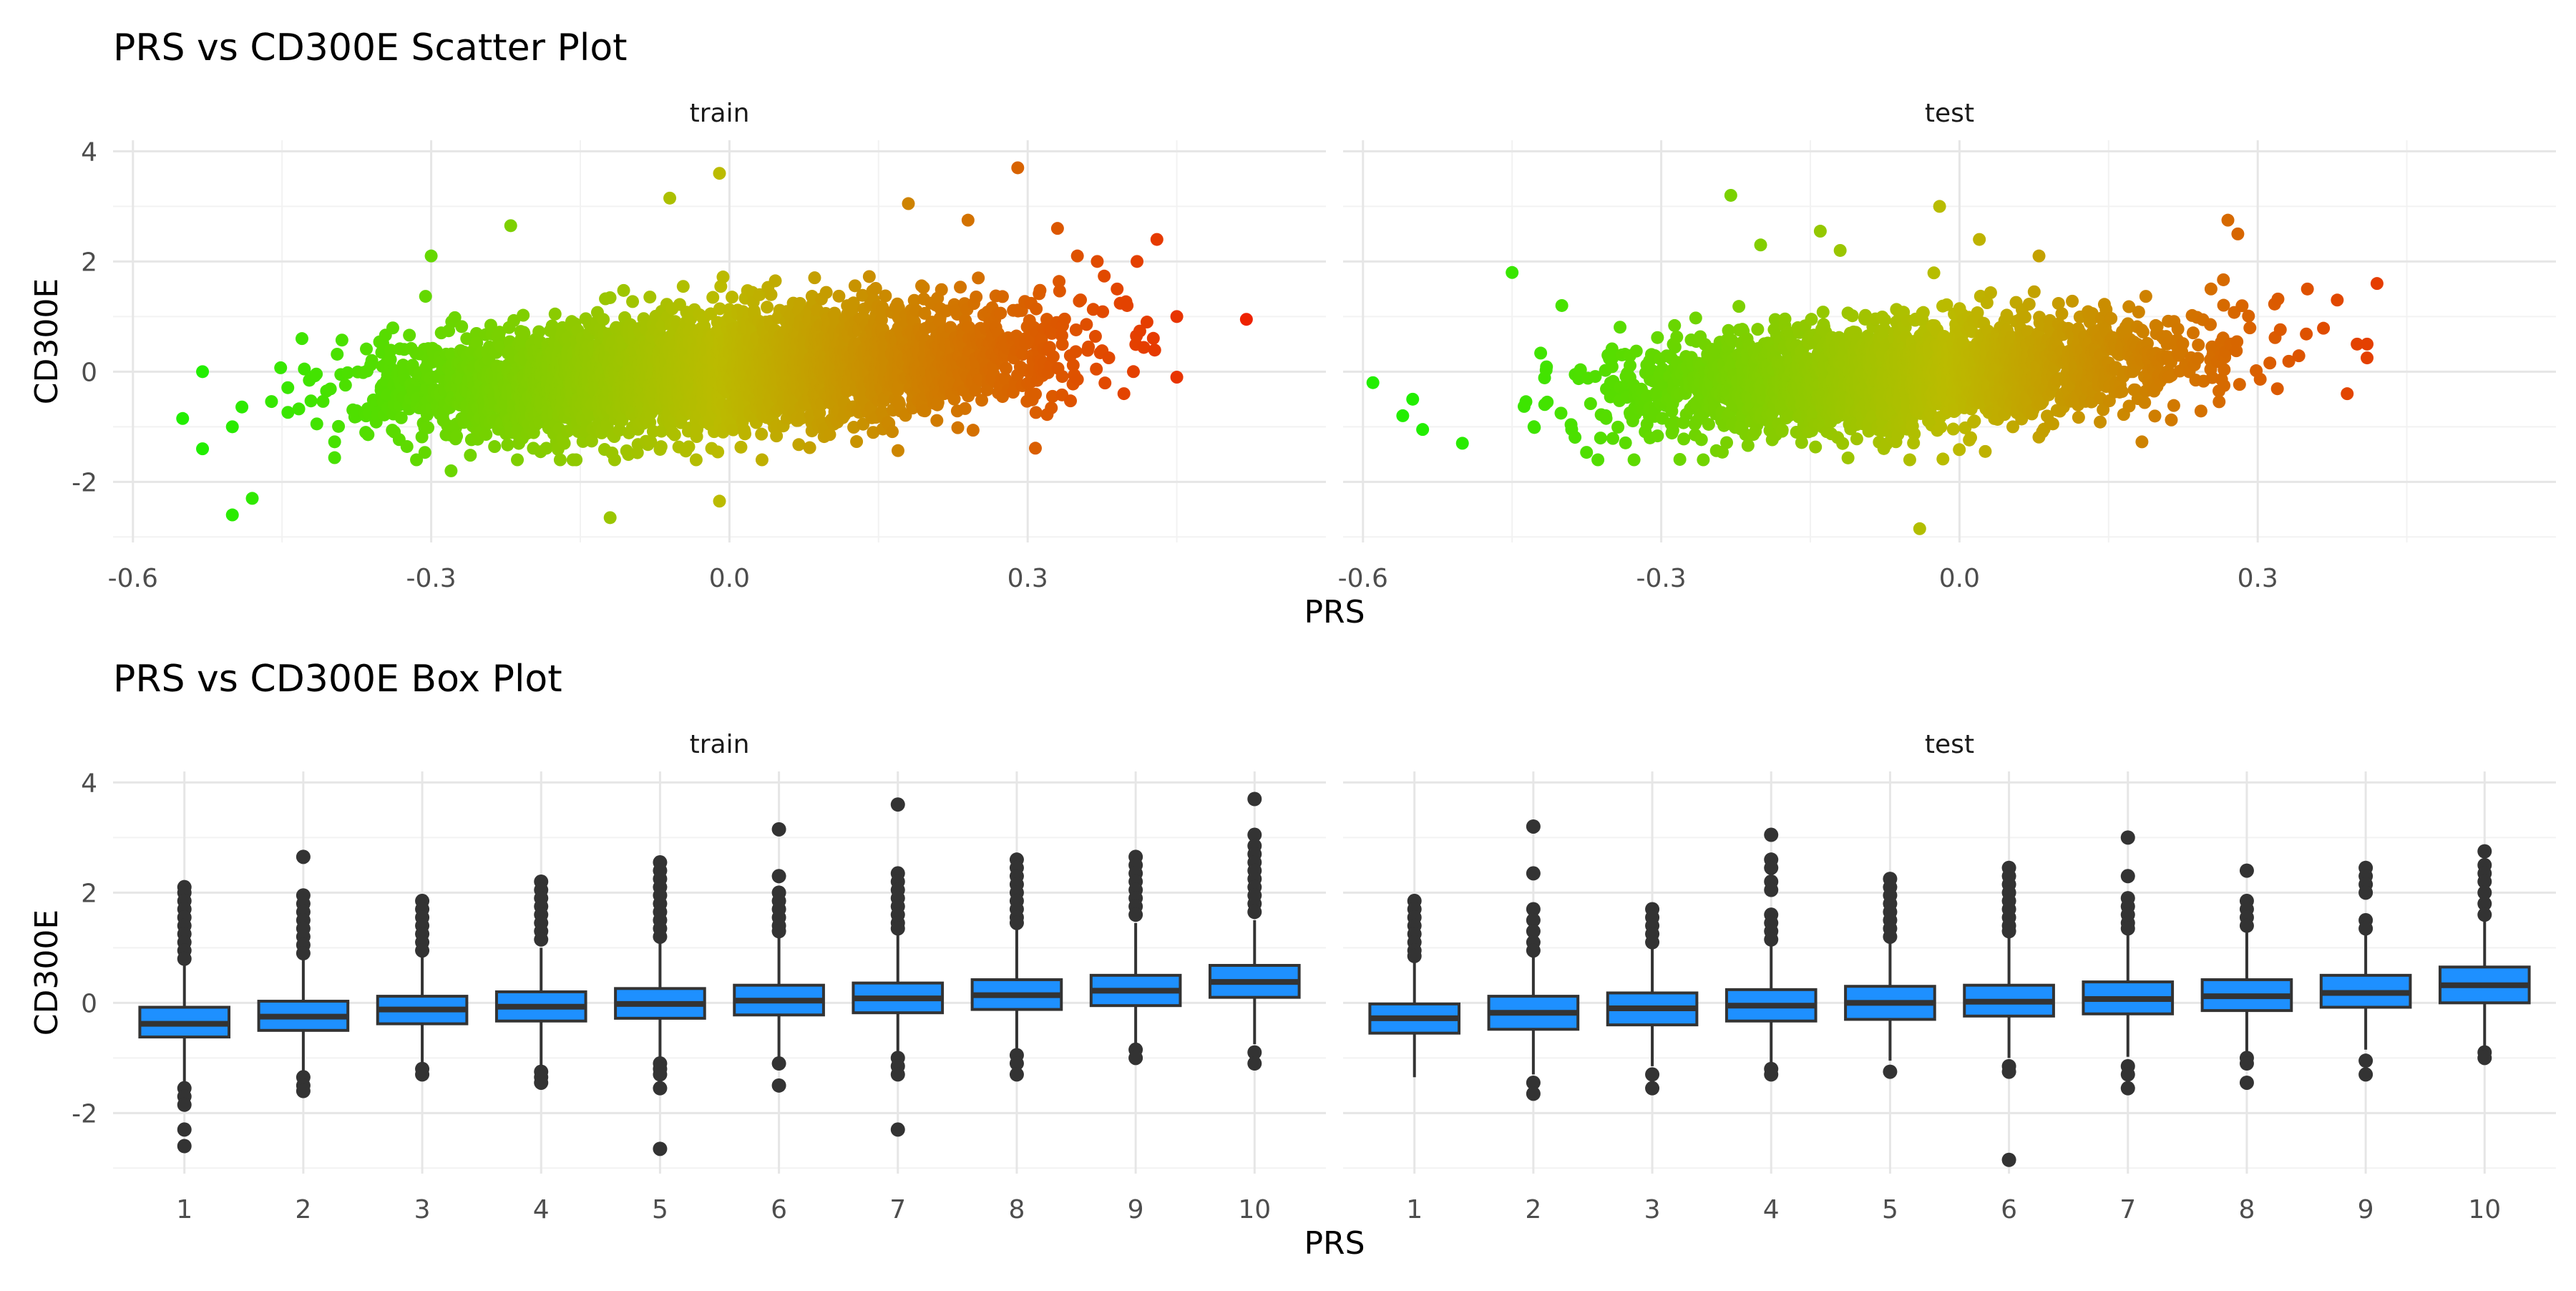  Describe the element at coordinates (370, 47) in the screenshot. I see `scatter-plot-title: PRS vs CD300E Scatter Plot` at that location.